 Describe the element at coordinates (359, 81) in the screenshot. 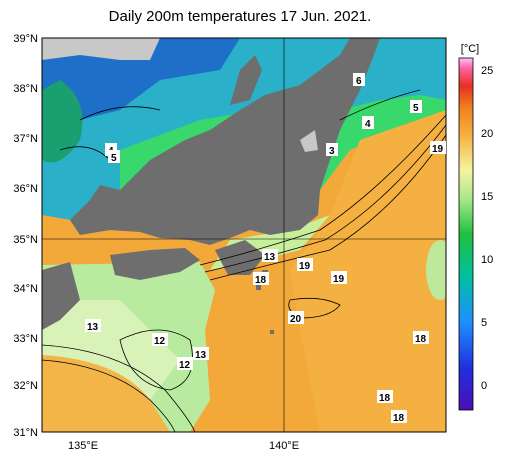

I see `contour-label: 6` at that location.